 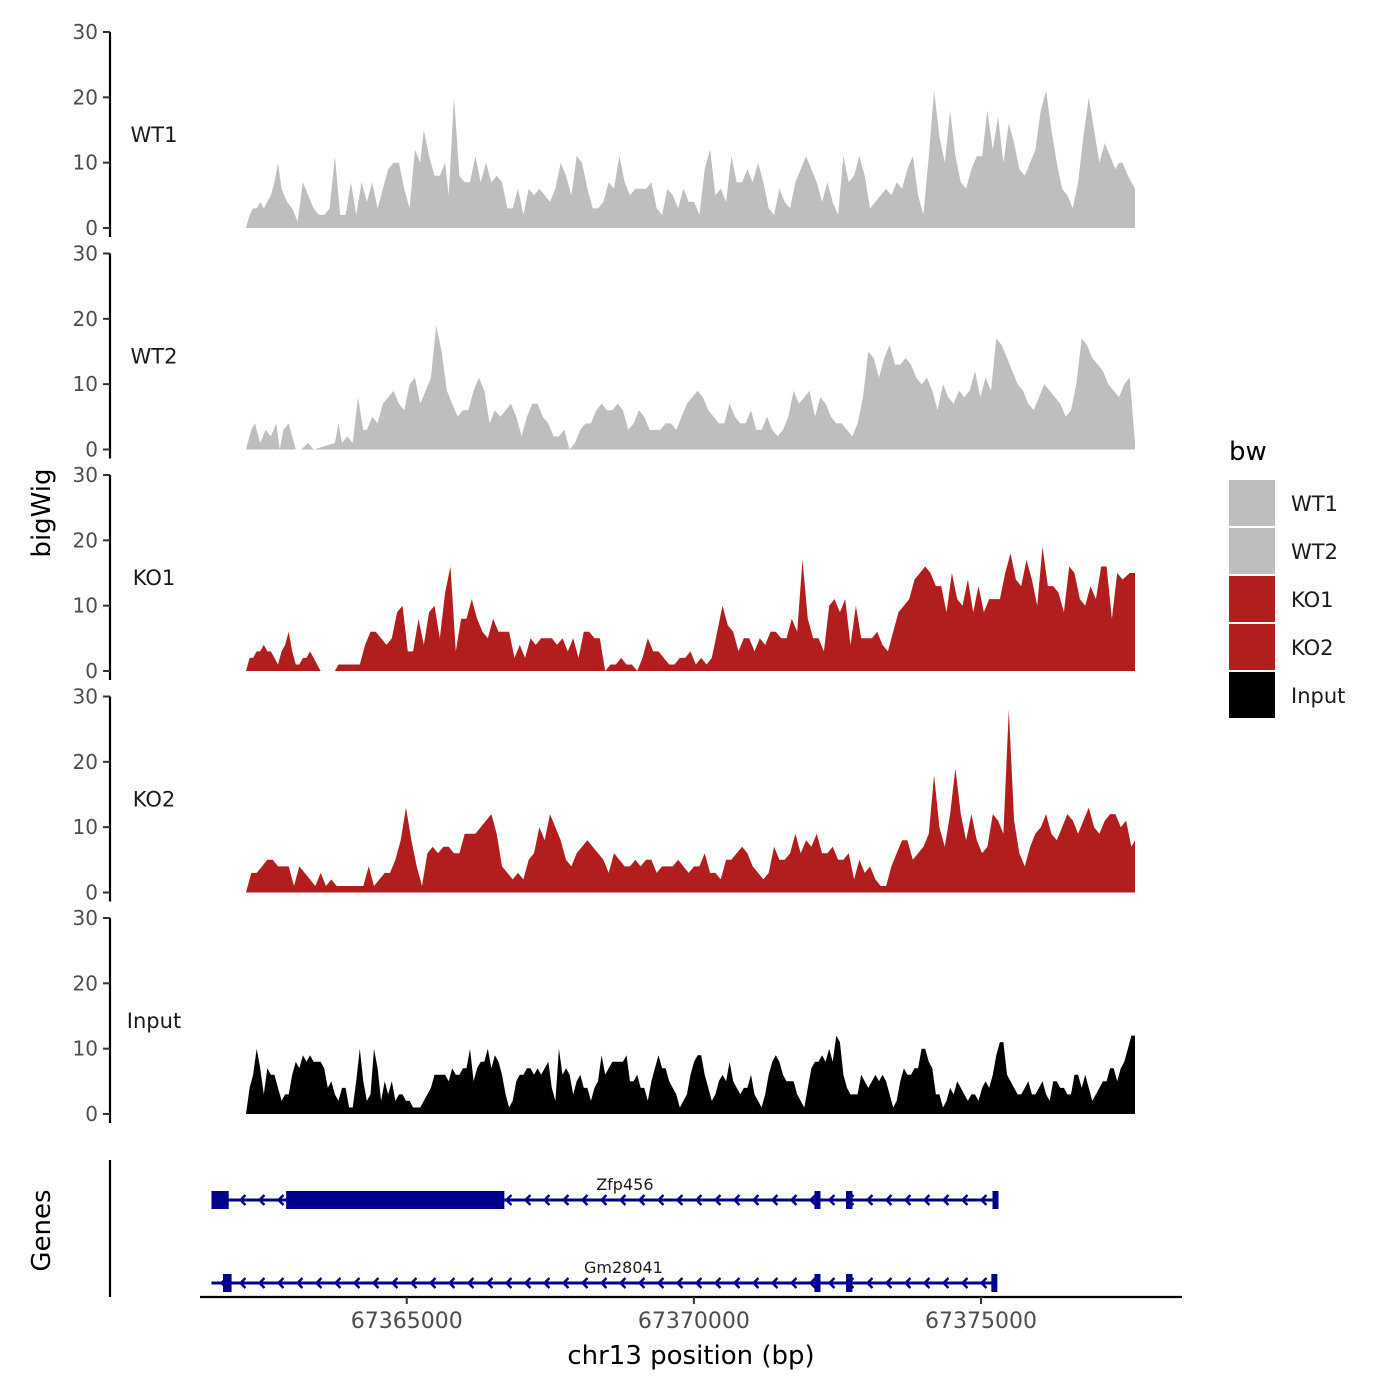 I want to click on coverage-area-wt1, so click(x=690, y=159).